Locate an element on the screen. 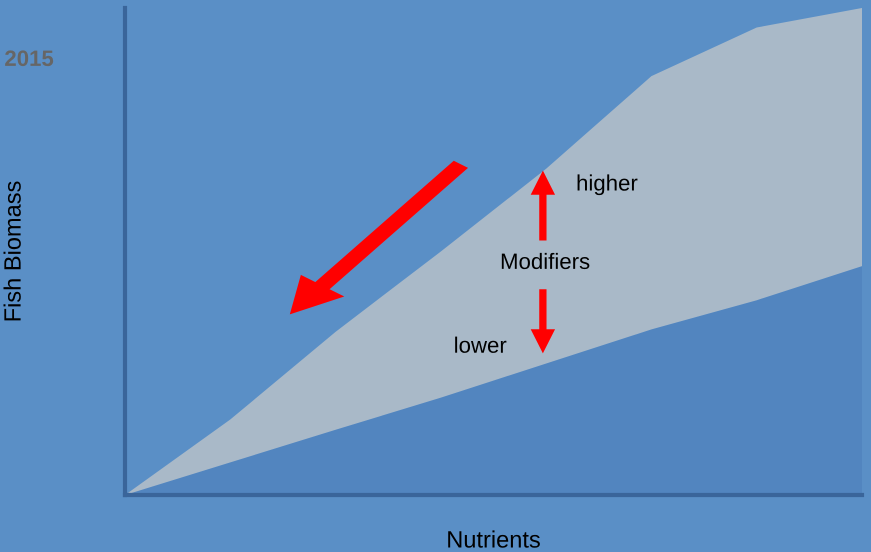  annotation: higher is located at coordinates (608, 185).